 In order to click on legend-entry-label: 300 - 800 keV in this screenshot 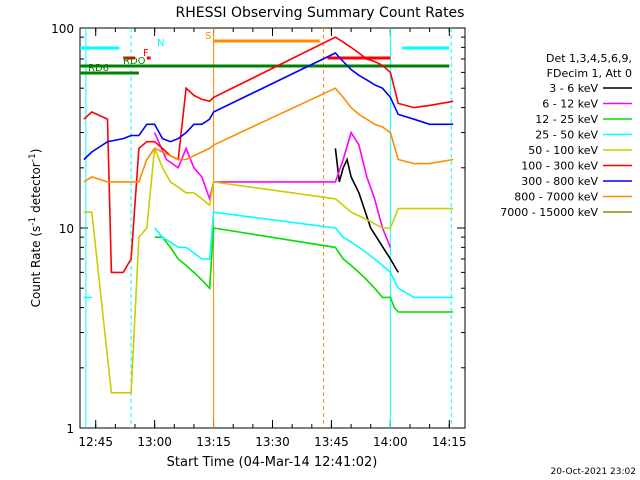, I will do `click(559, 181)`.